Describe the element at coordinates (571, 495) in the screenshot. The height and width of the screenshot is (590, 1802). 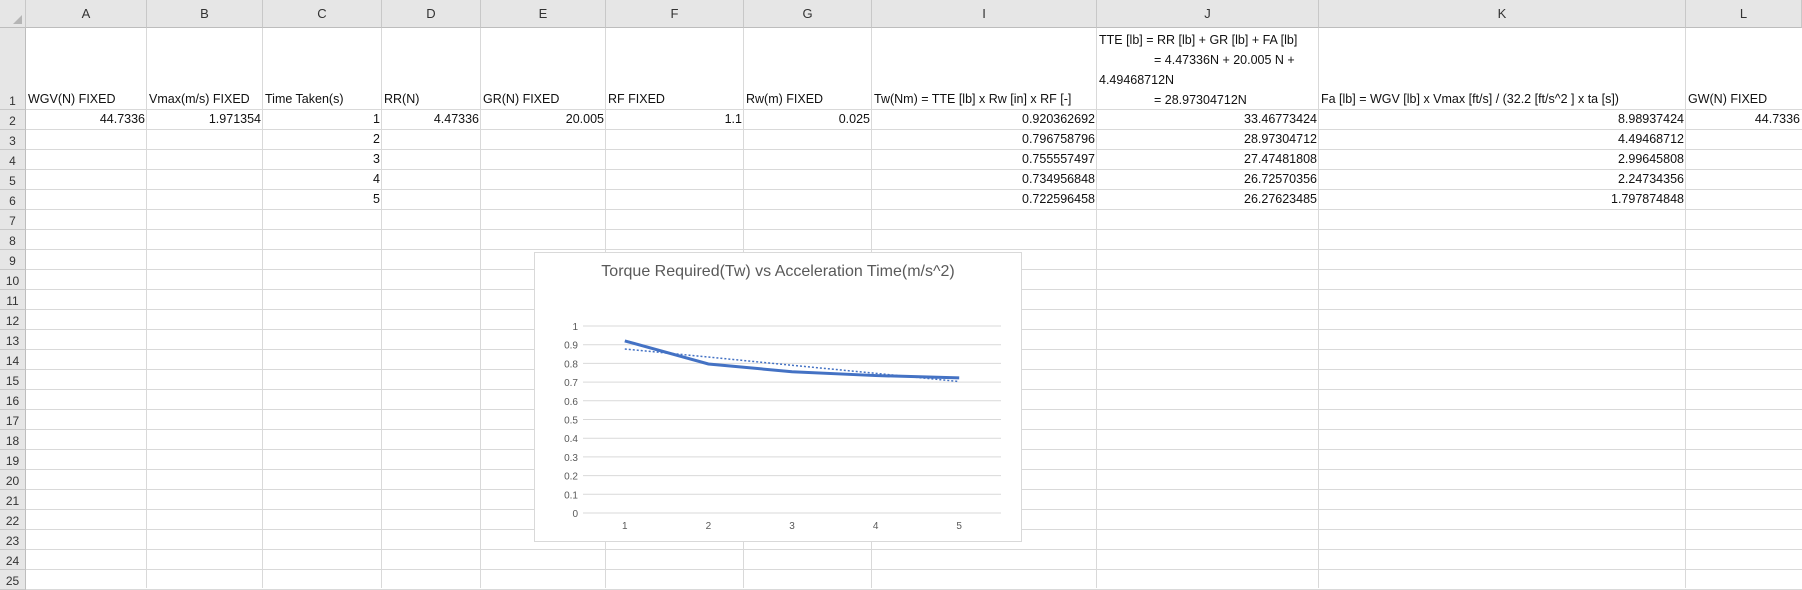
I see `y-tick-label: 0.1` at that location.